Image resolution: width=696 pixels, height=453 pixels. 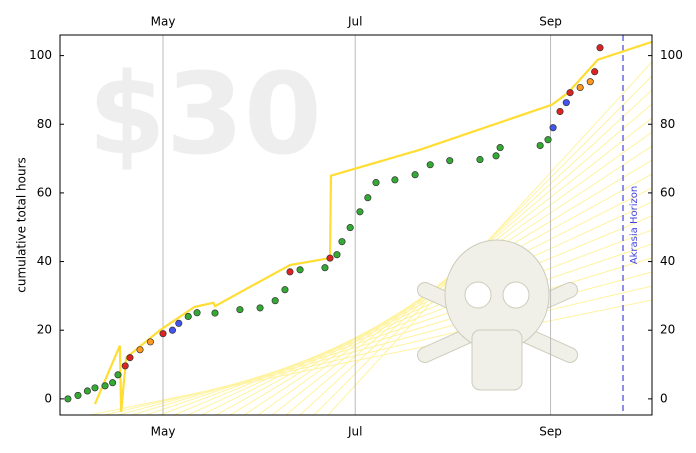 What do you see at coordinates (205, 115) in the screenshot?
I see `watermark: $30` at bounding box center [205, 115].